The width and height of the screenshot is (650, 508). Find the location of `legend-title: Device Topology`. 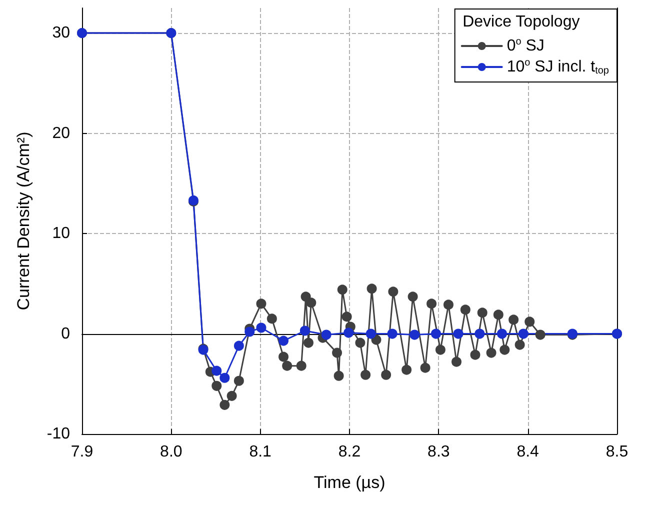

legend-title: Device Topology is located at coordinates (521, 22).